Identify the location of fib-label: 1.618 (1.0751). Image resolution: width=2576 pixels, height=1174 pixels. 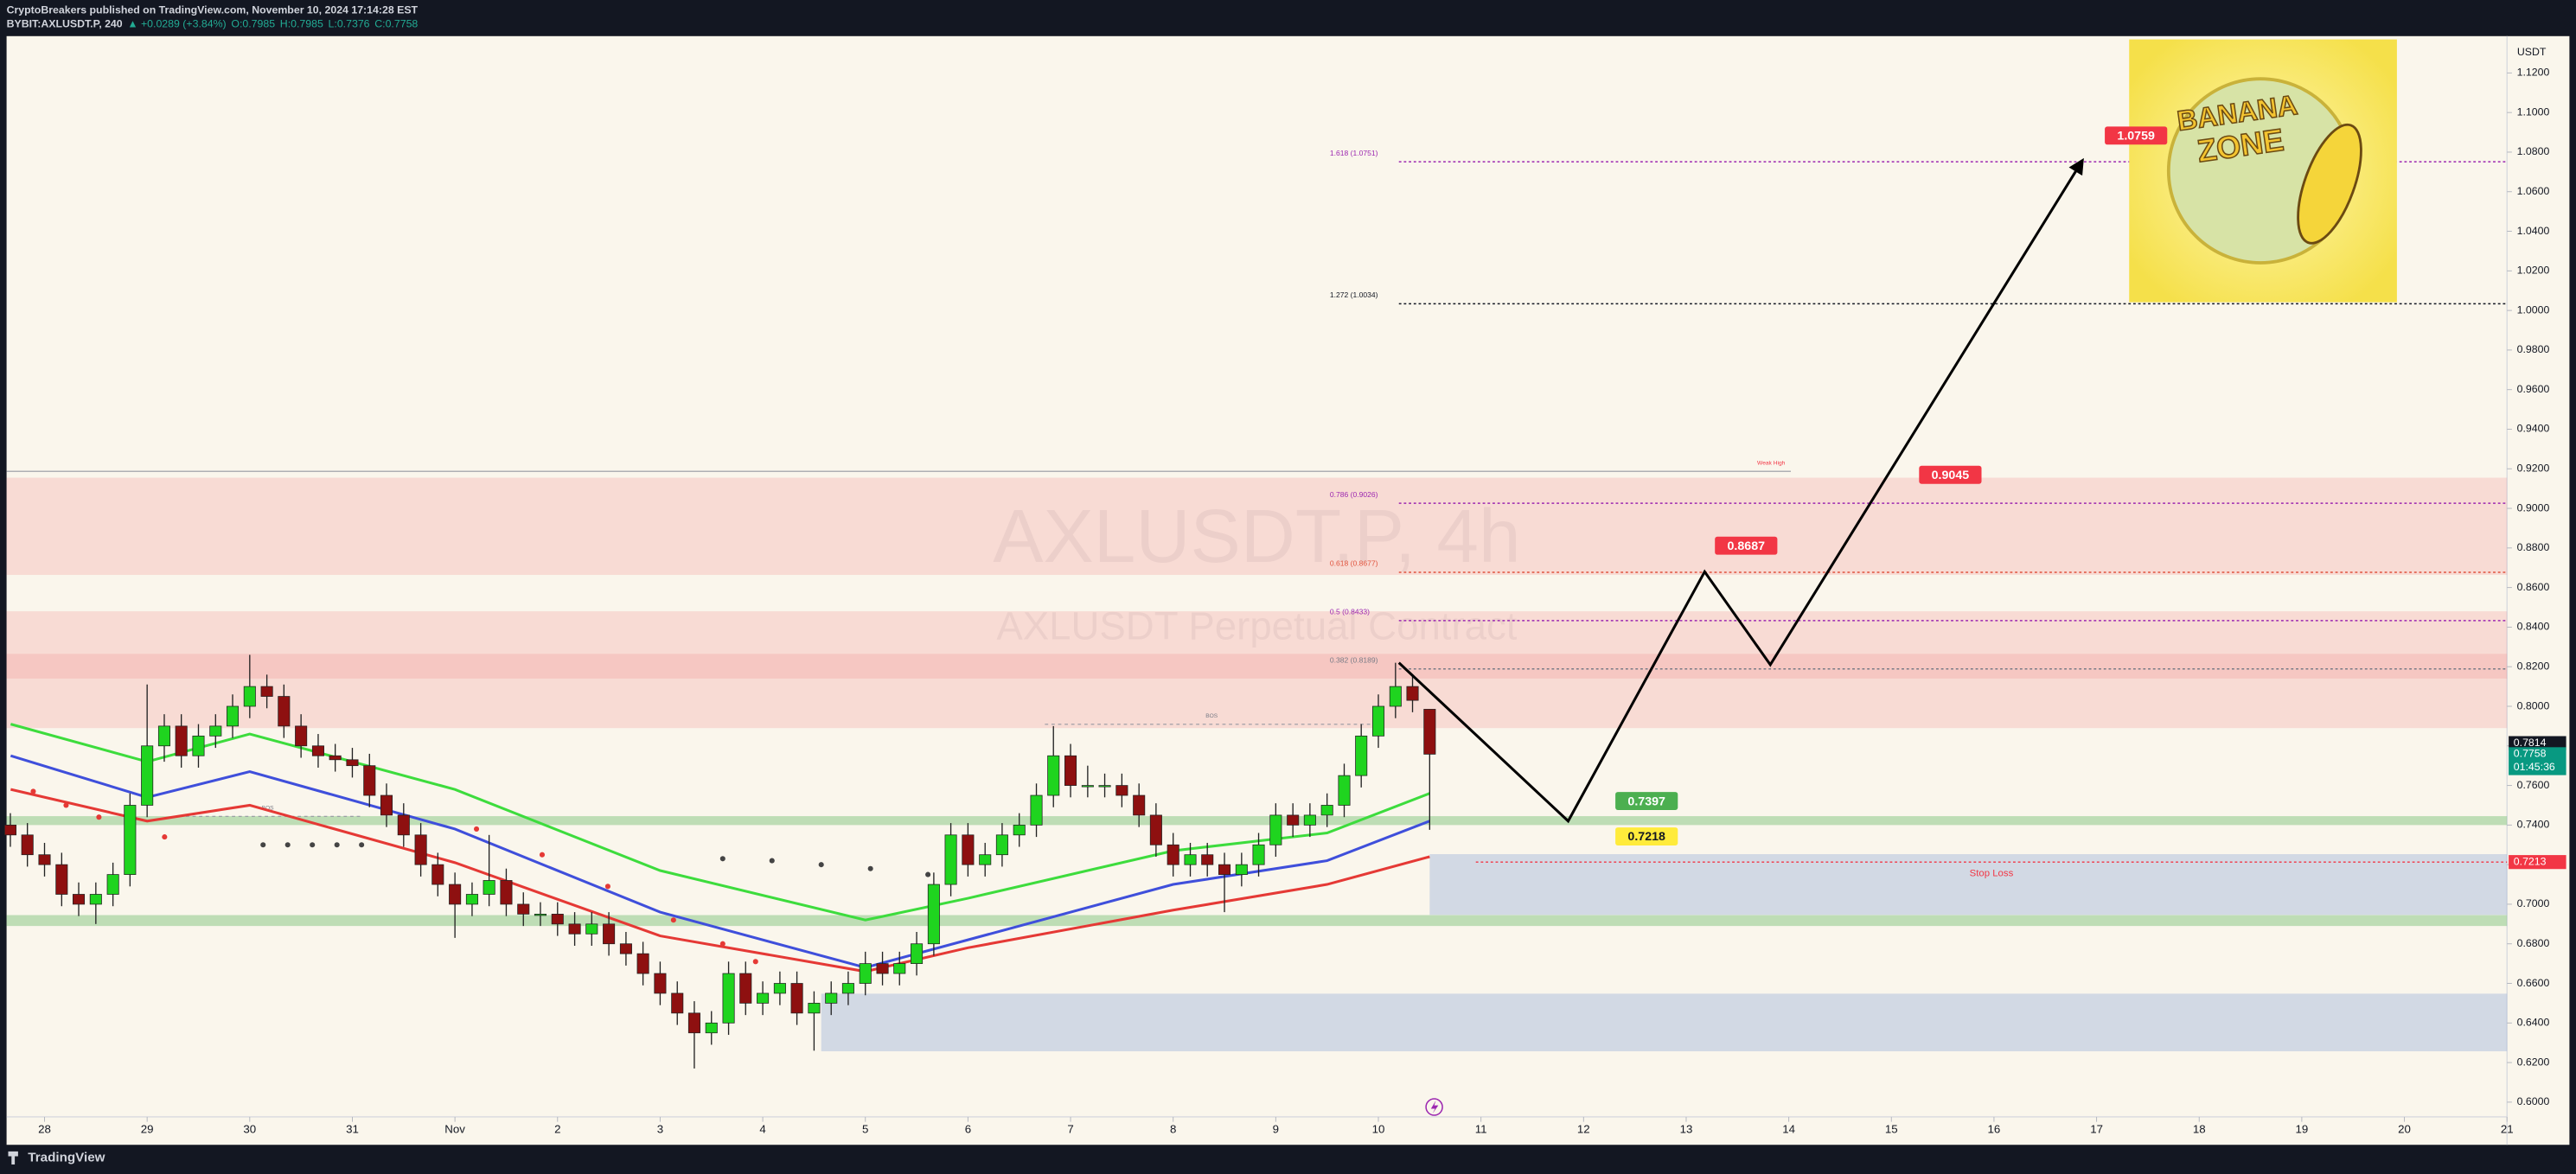
(1354, 153).